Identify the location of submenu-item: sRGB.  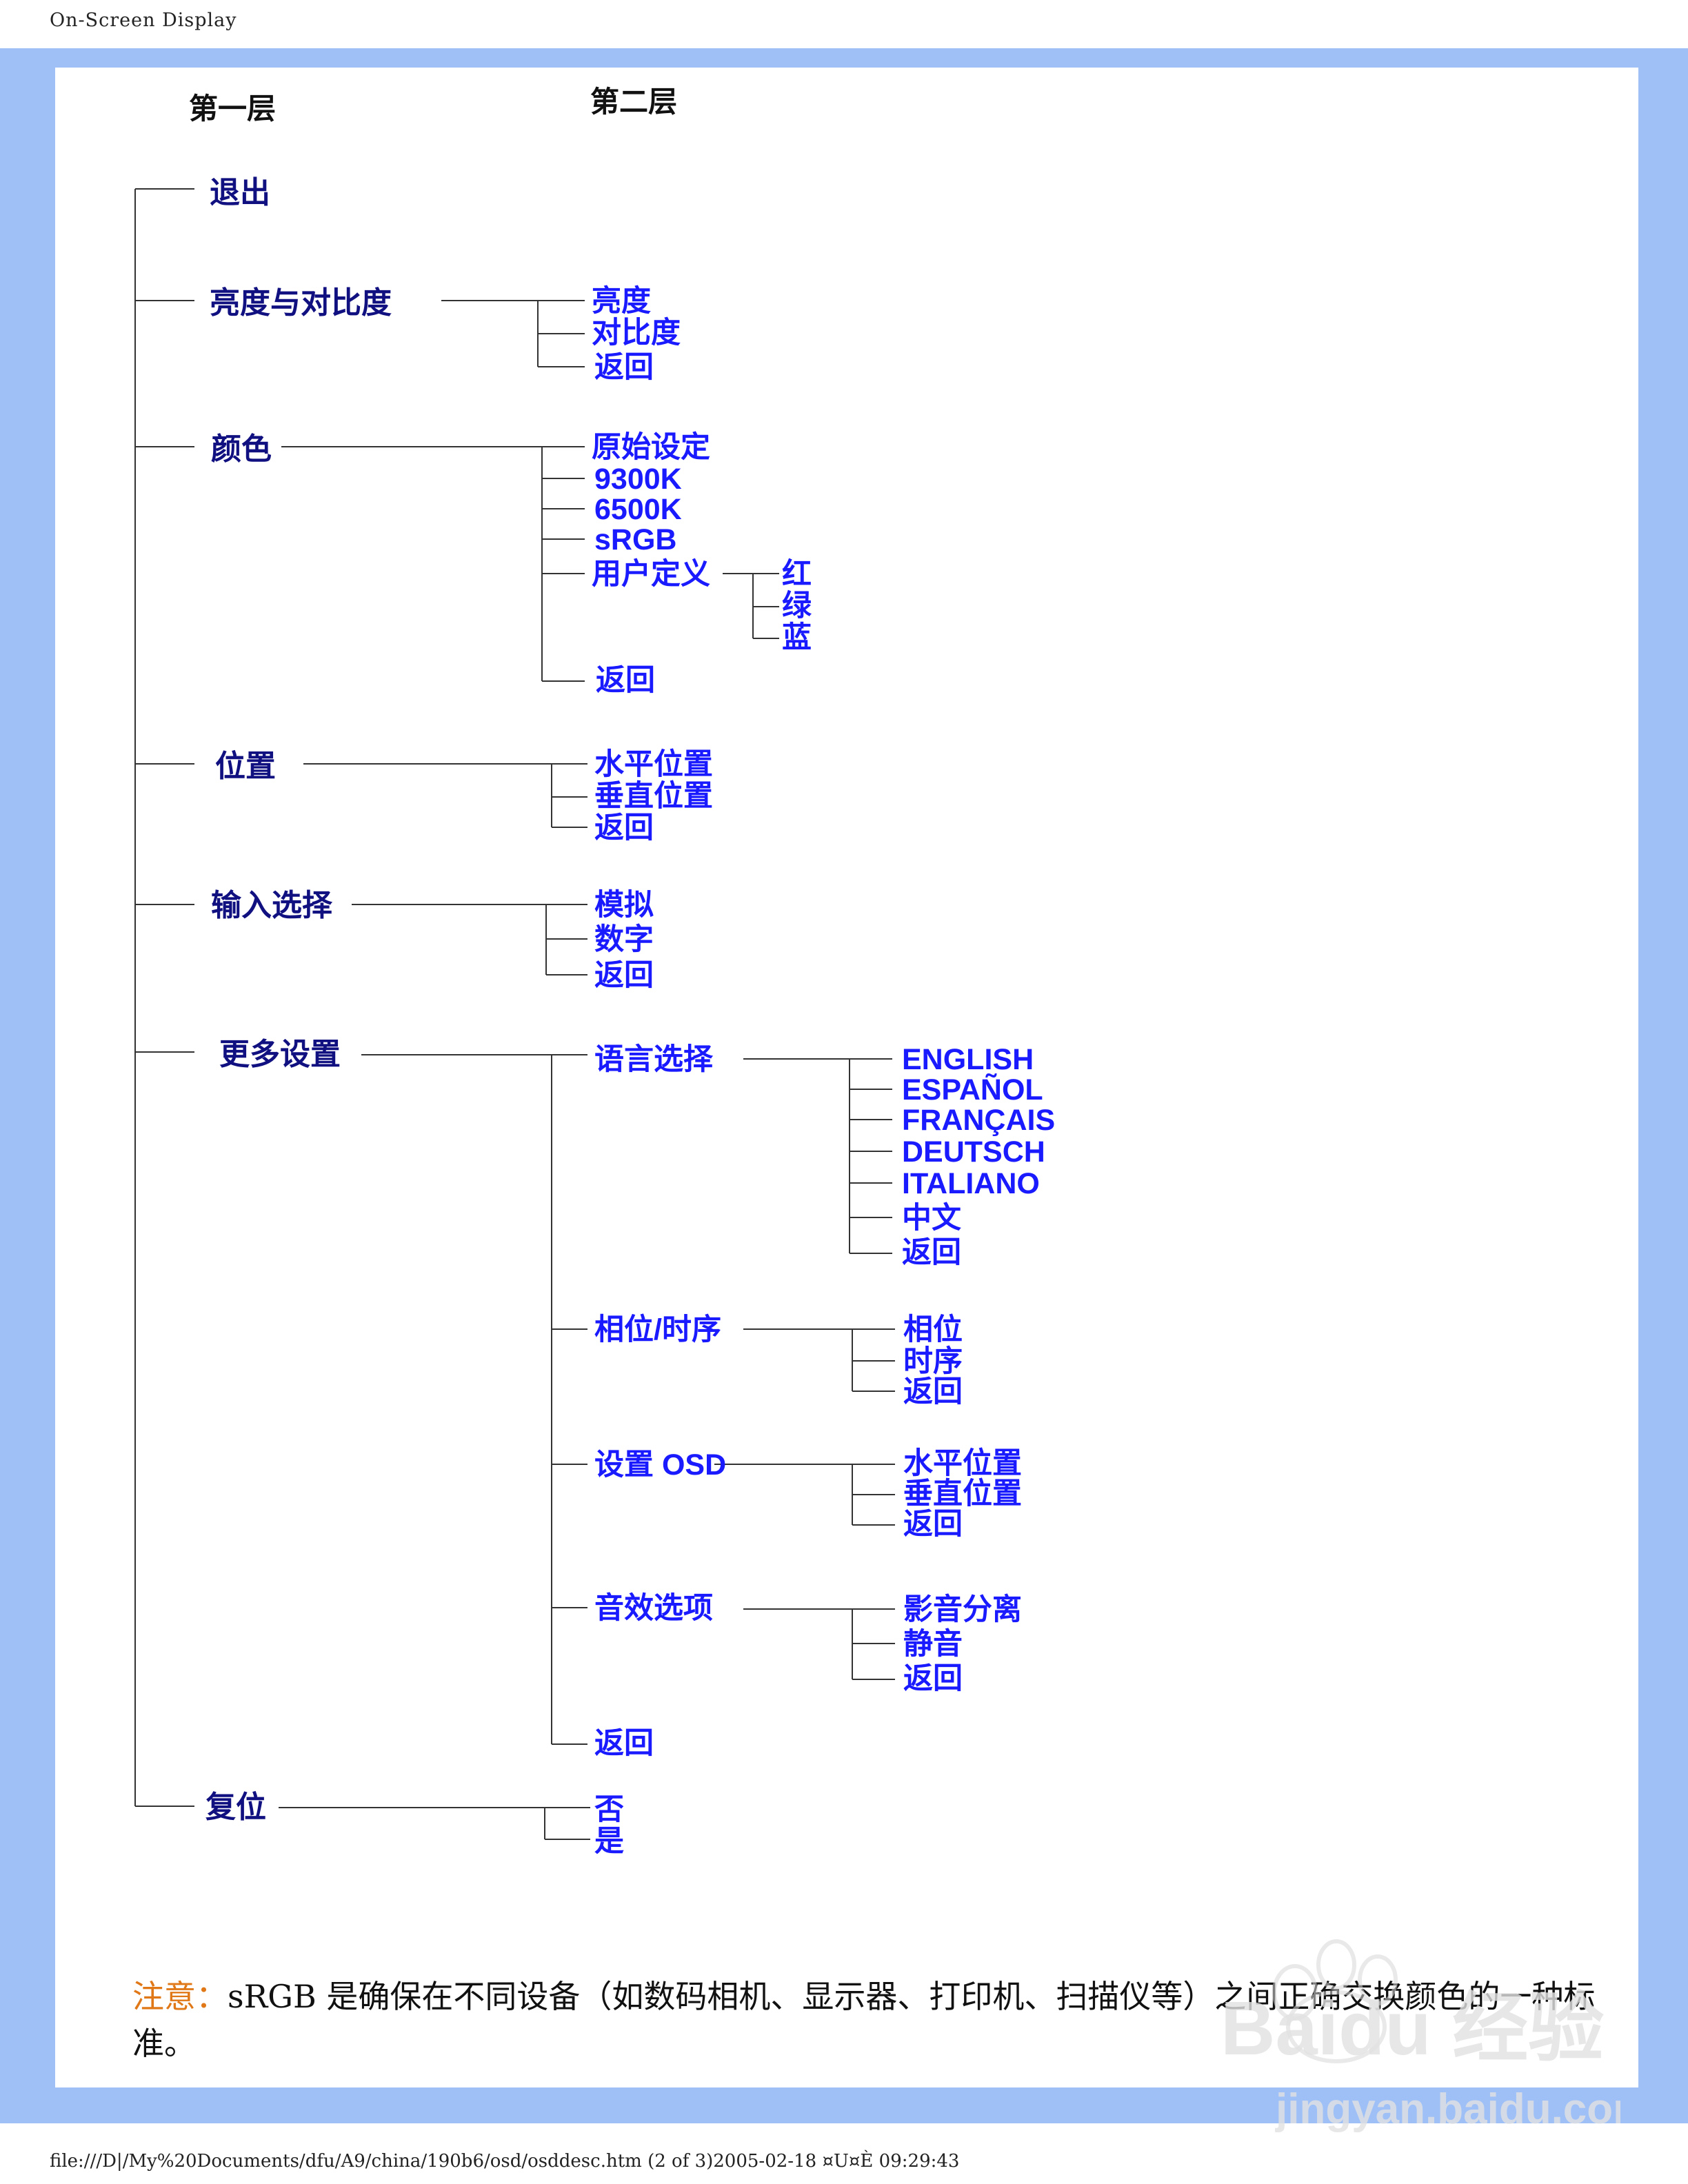
(635, 539).